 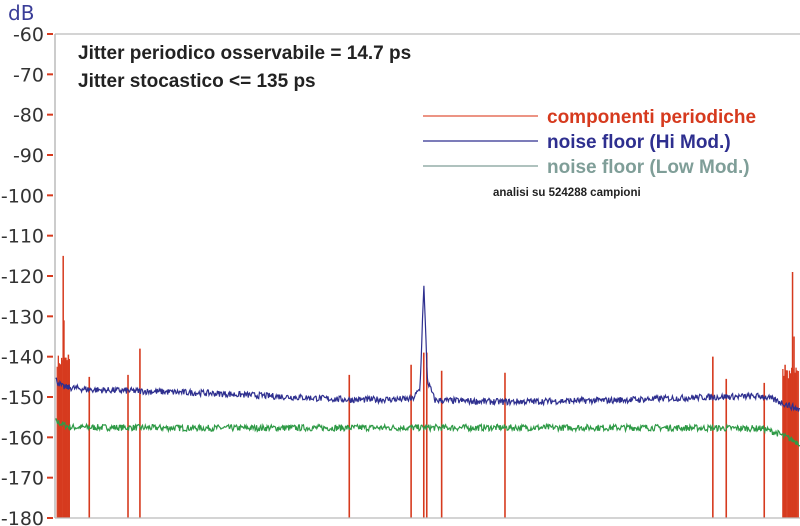 I want to click on annotation-stochastic-jitter: Jitter stocastico <= 135 ps, so click(x=197, y=81).